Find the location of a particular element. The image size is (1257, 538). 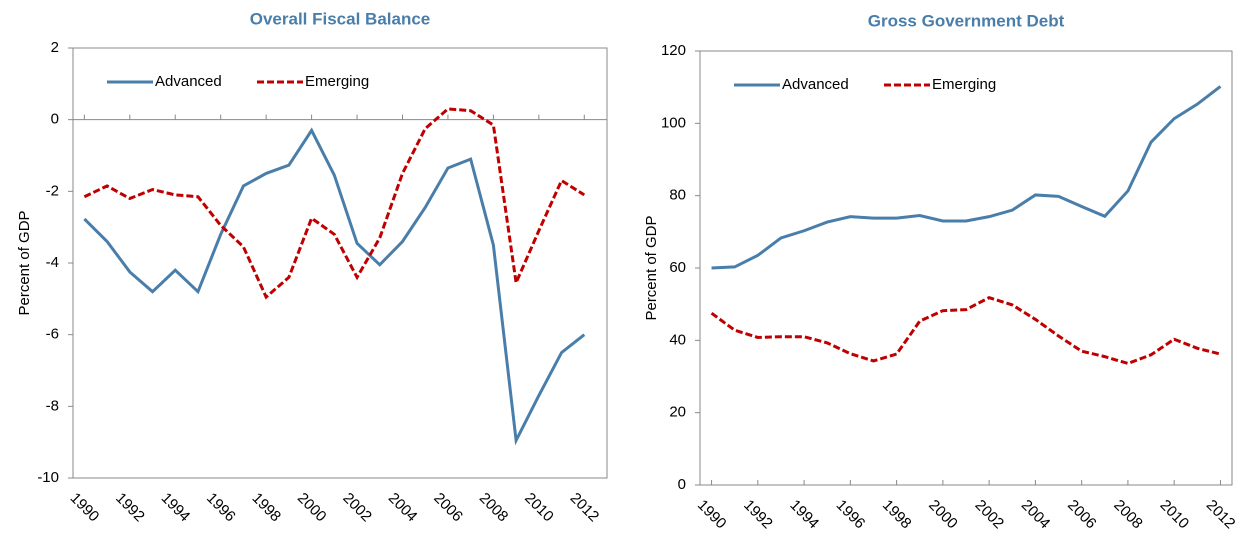

y-tick-label: 20 is located at coordinates (677, 412).